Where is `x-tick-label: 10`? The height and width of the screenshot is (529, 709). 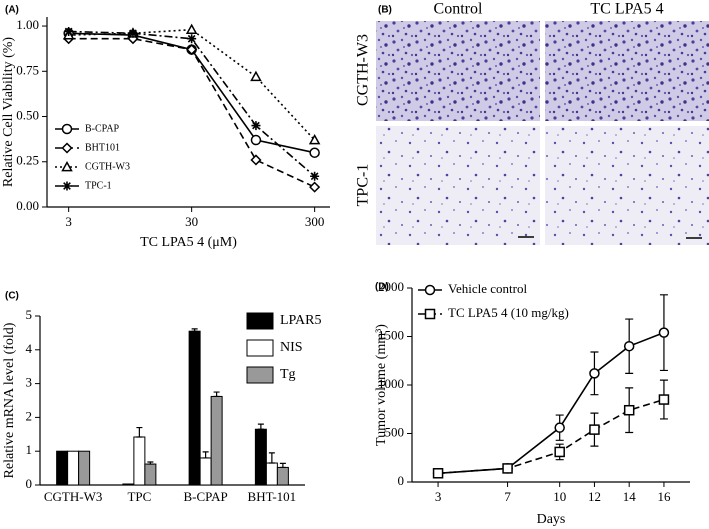 x-tick-label: 10 is located at coordinates (559, 496).